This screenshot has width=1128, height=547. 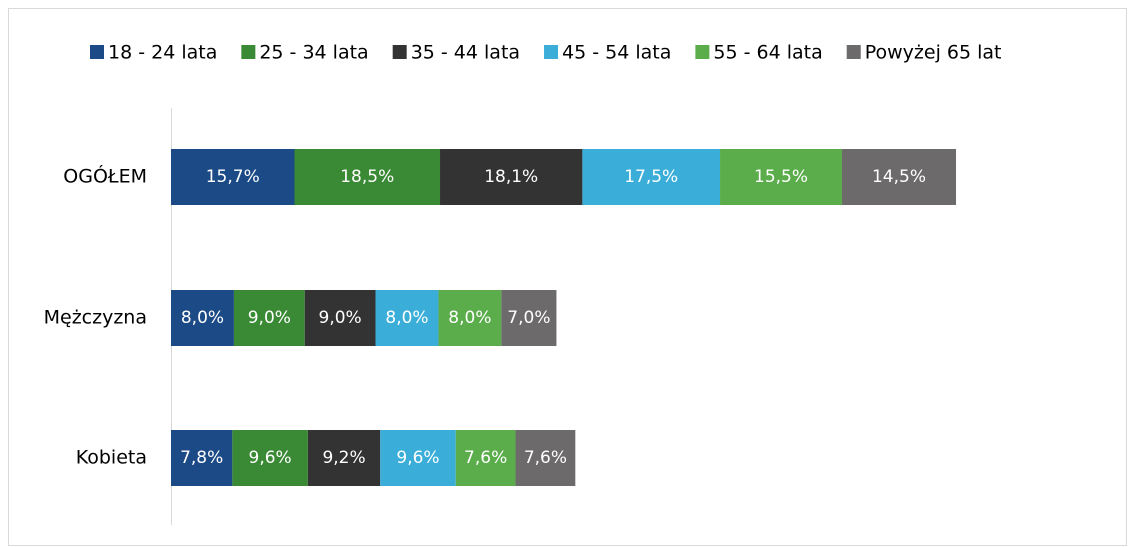 I want to click on data-label: 15,5%, so click(x=781, y=177).